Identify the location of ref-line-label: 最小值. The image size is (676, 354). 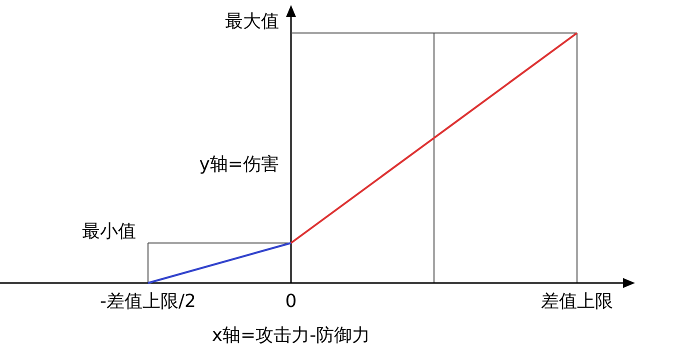
(109, 231).